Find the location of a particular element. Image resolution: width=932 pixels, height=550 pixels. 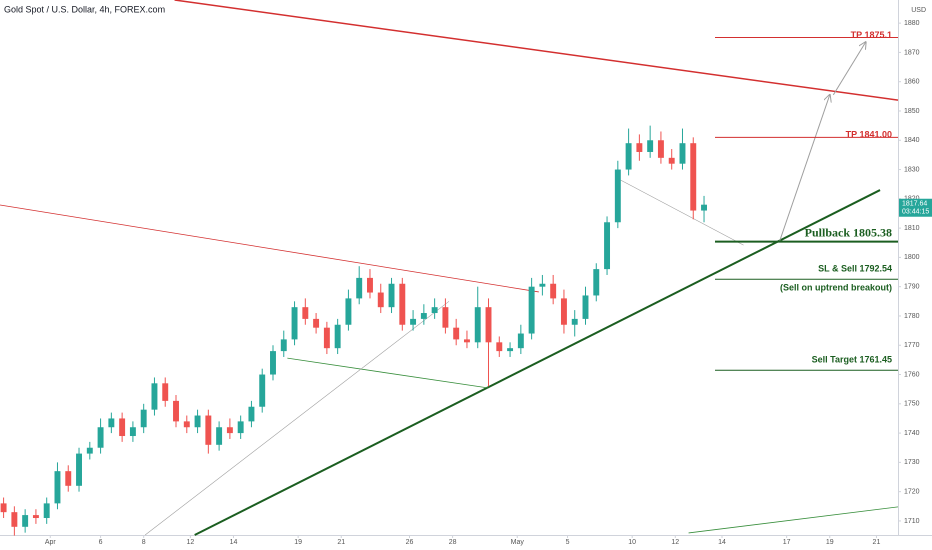

x-tick-label: May is located at coordinates (518, 542).